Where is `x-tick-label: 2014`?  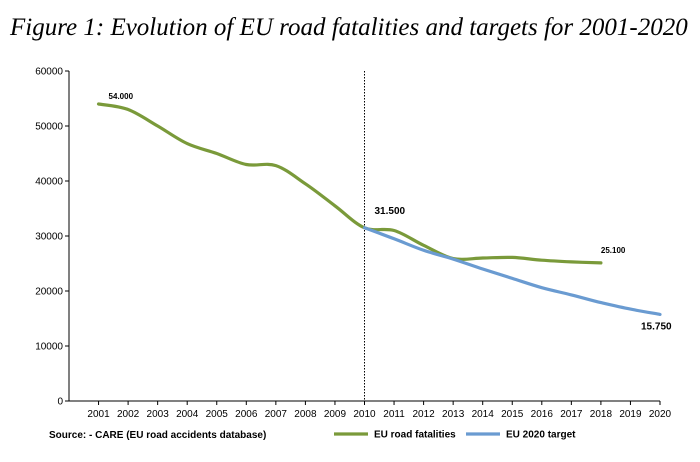
x-tick-label: 2014 is located at coordinates (483, 414).